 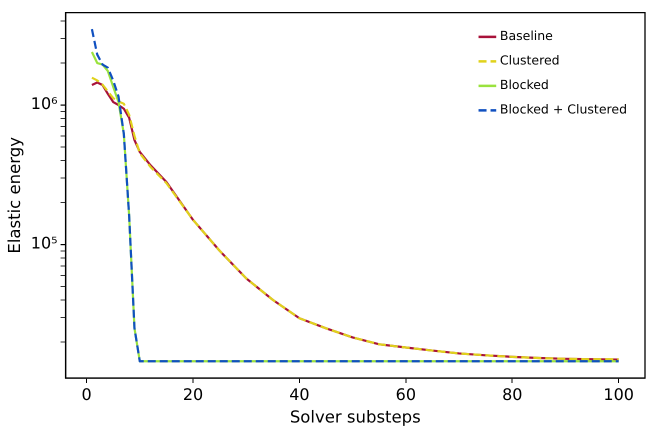 I want to click on x-tick-label: 0, so click(x=86, y=394).